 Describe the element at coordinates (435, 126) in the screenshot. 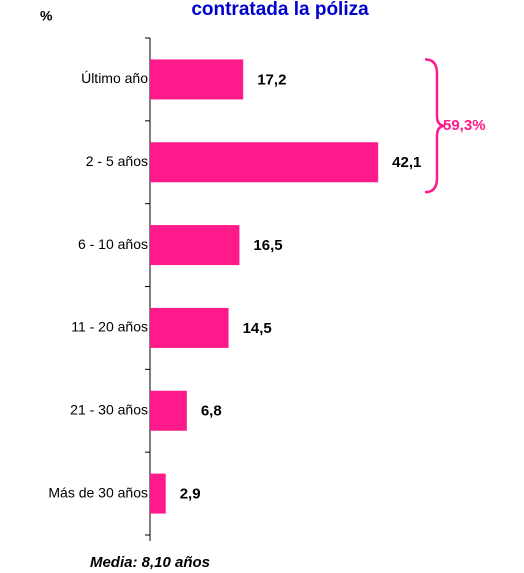

I see `brace` at that location.